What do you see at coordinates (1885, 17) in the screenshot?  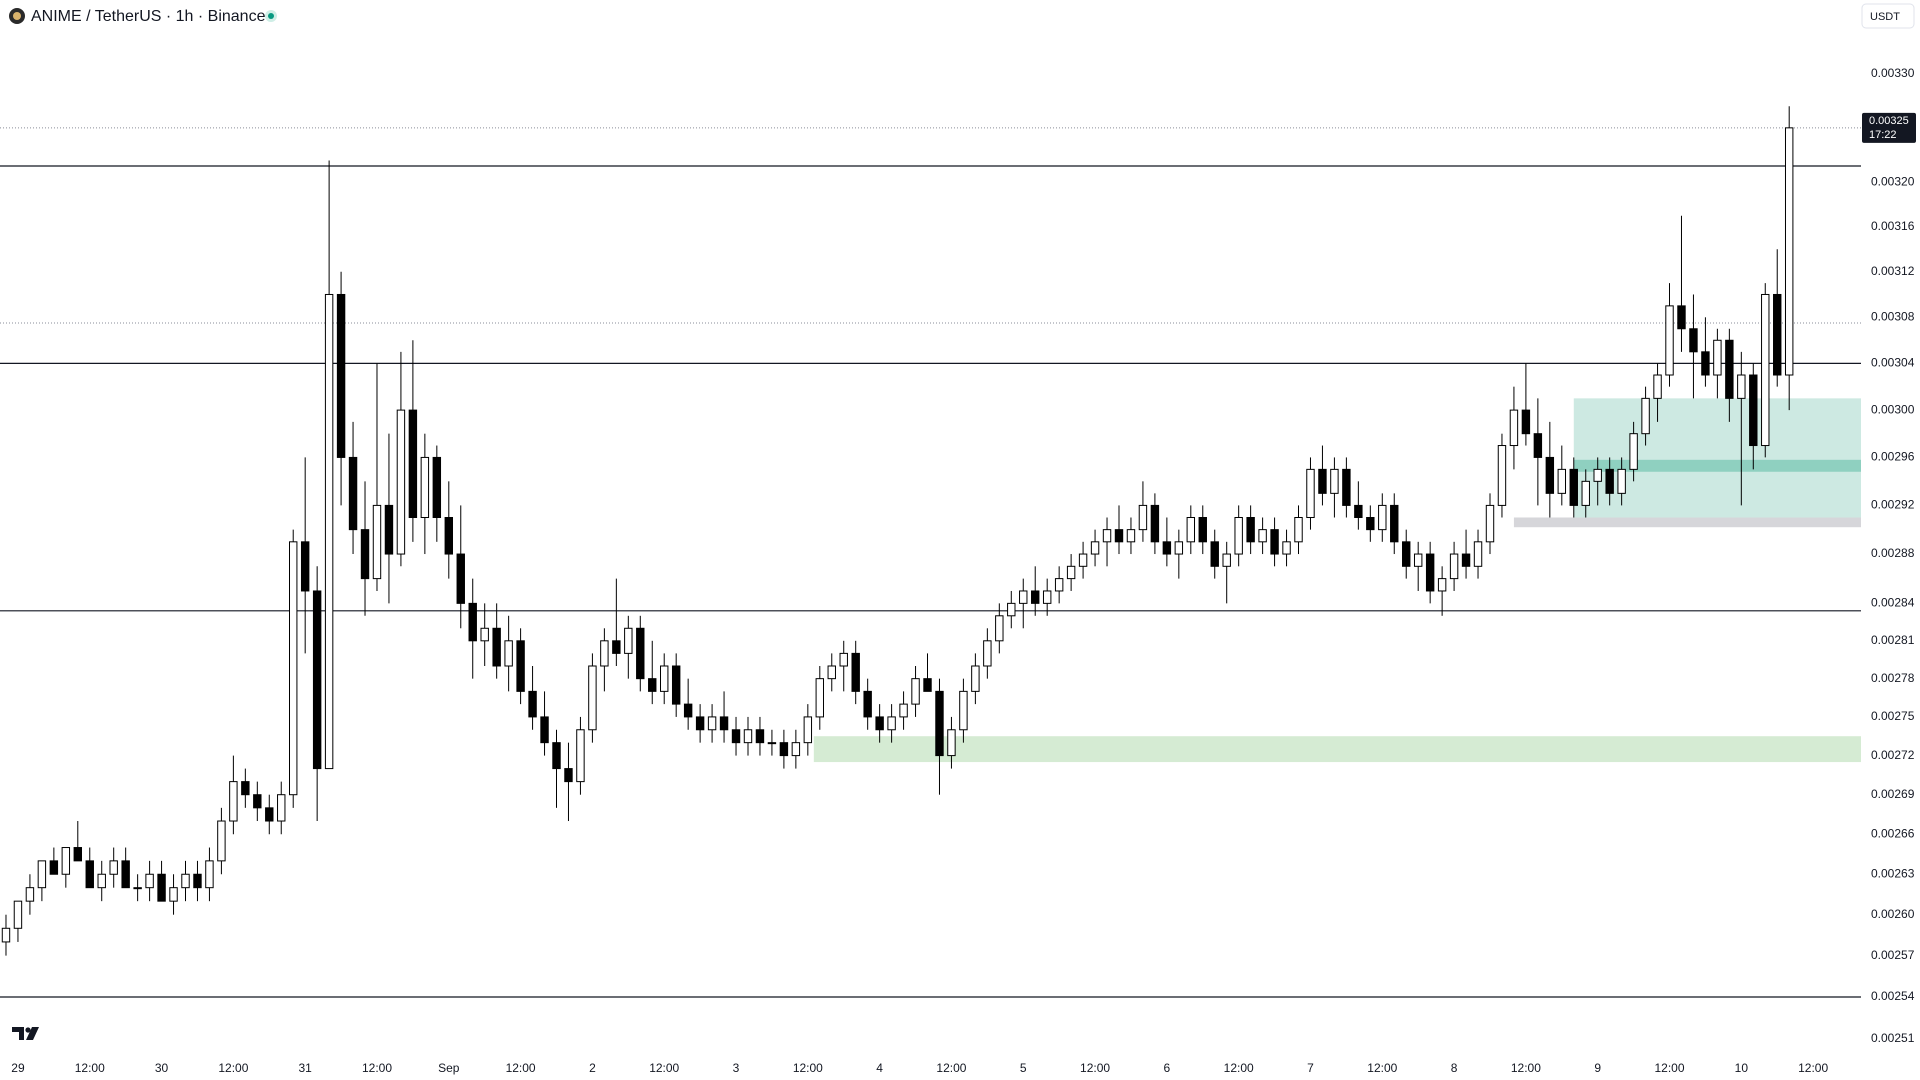 I see `currency-label: USDT` at bounding box center [1885, 17].